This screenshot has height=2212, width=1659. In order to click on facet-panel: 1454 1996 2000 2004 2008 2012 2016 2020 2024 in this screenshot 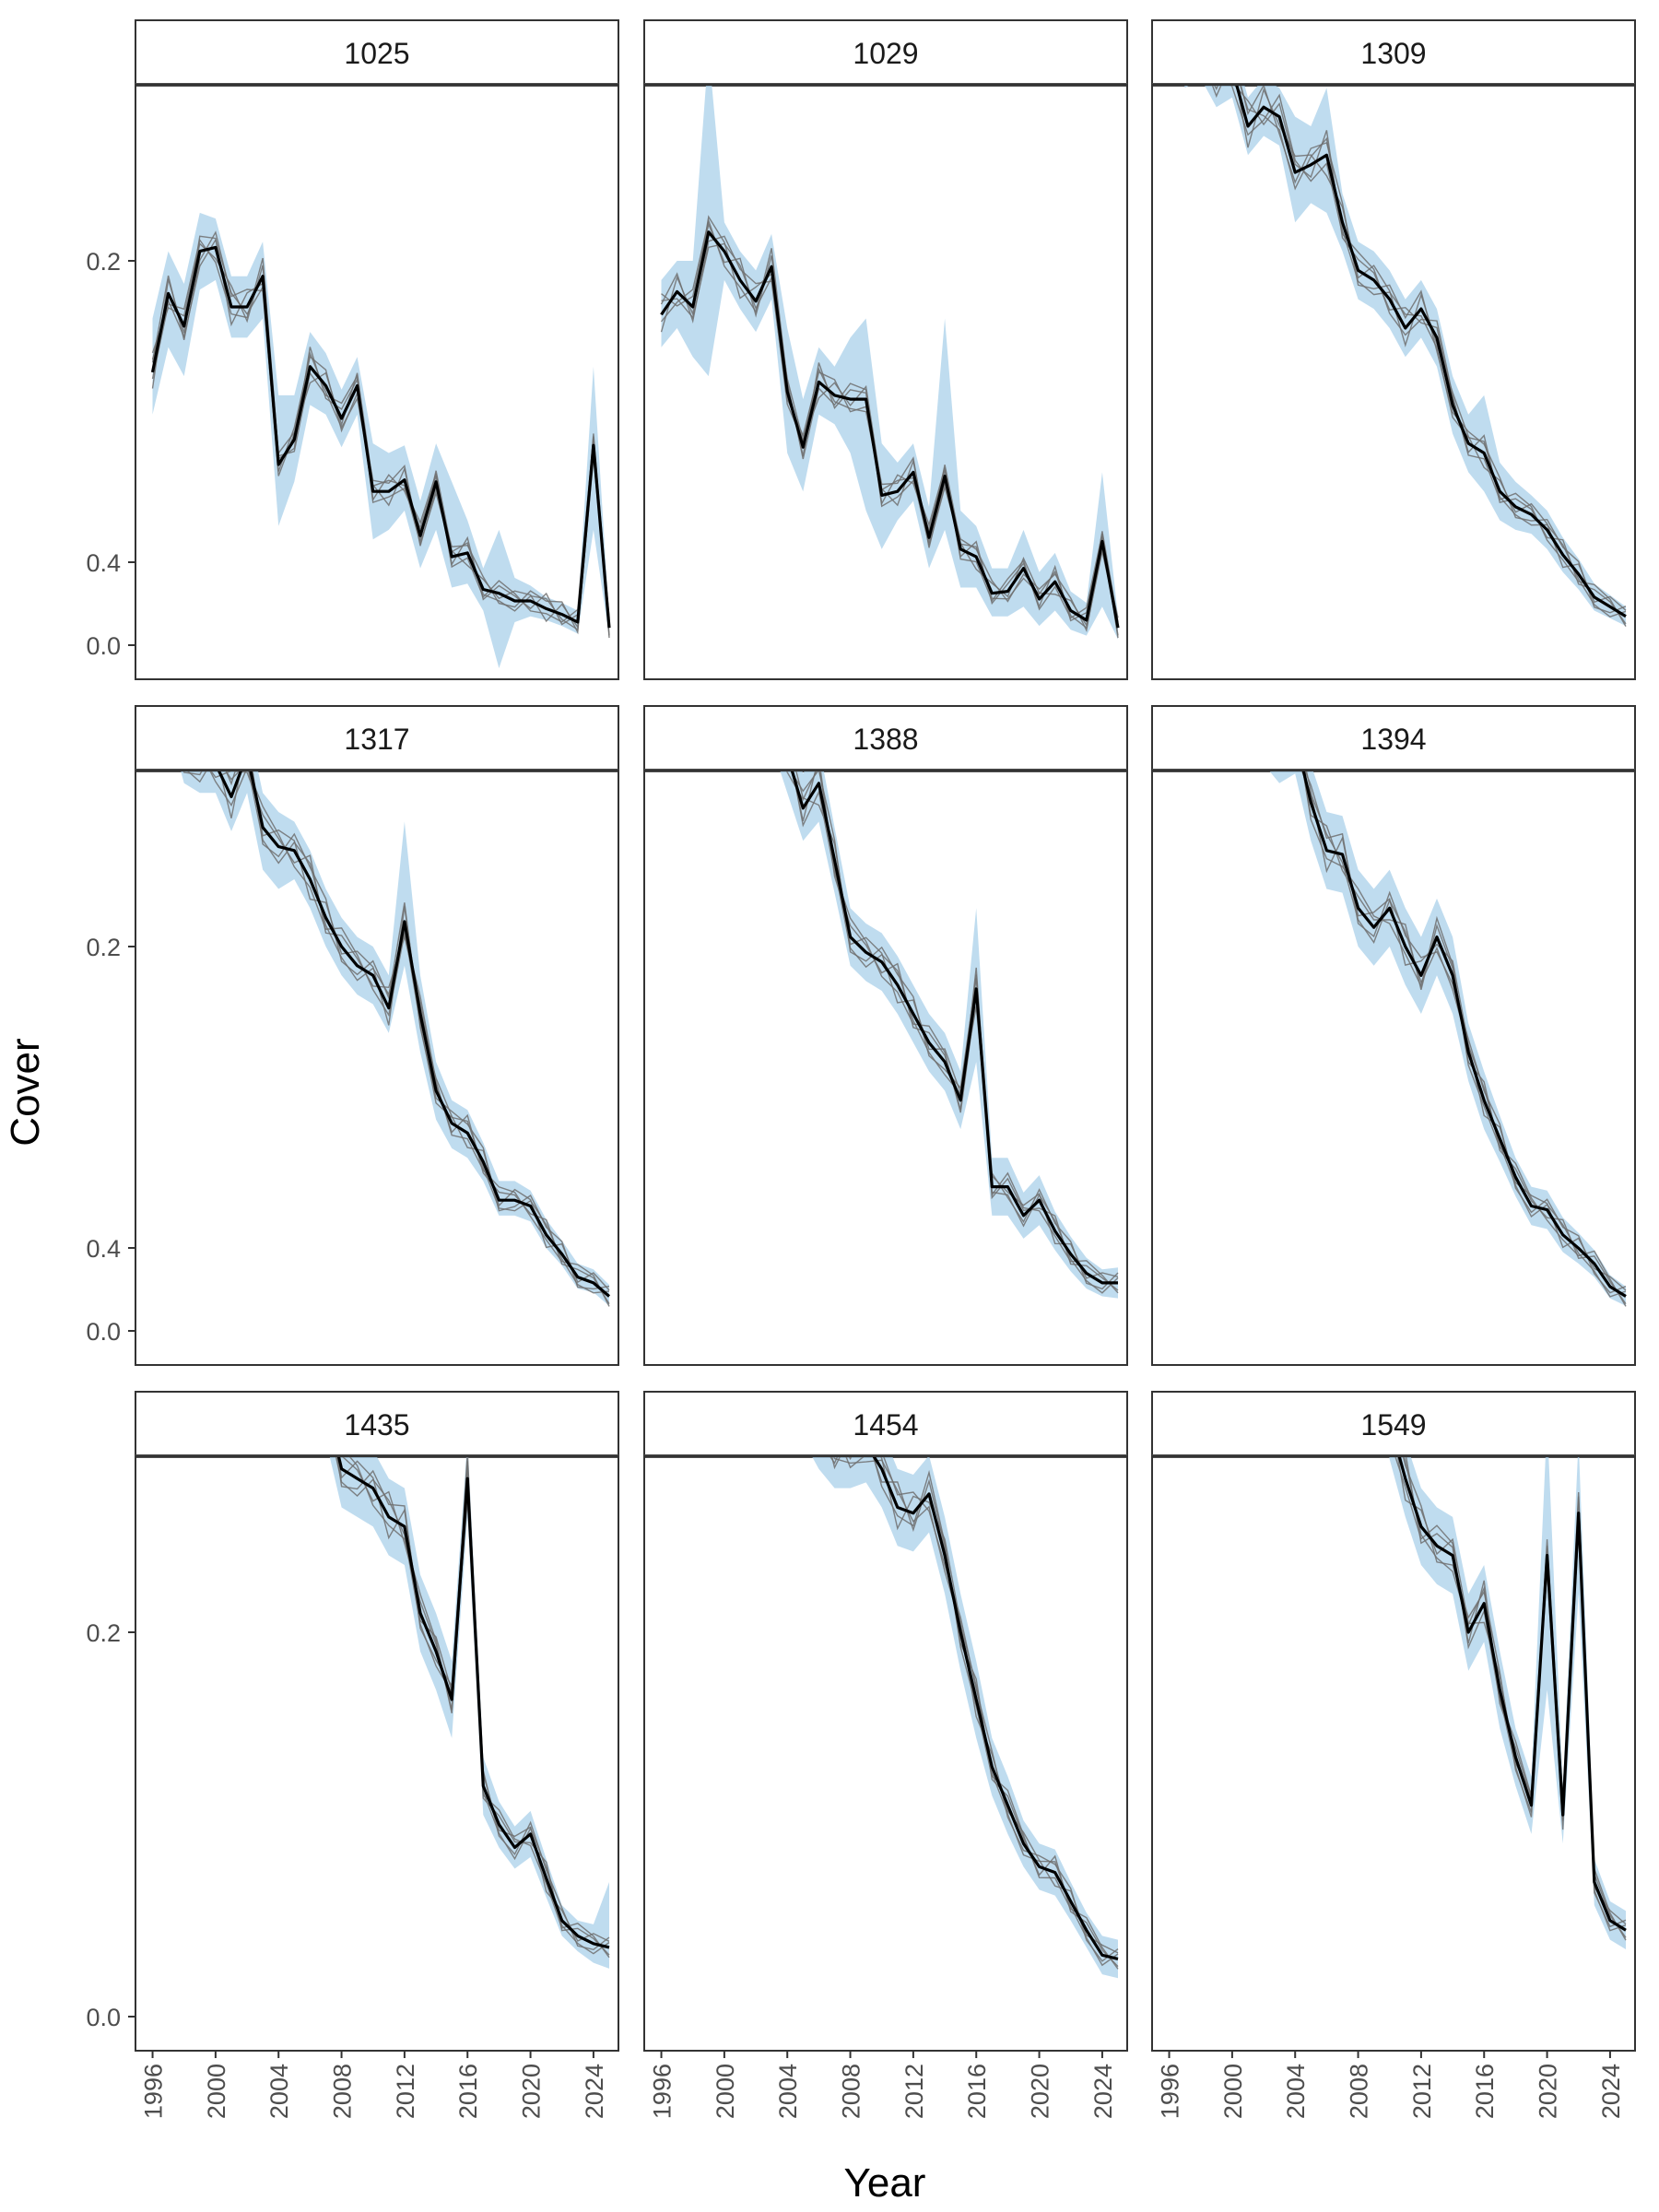, I will do `click(885, 1755)`.